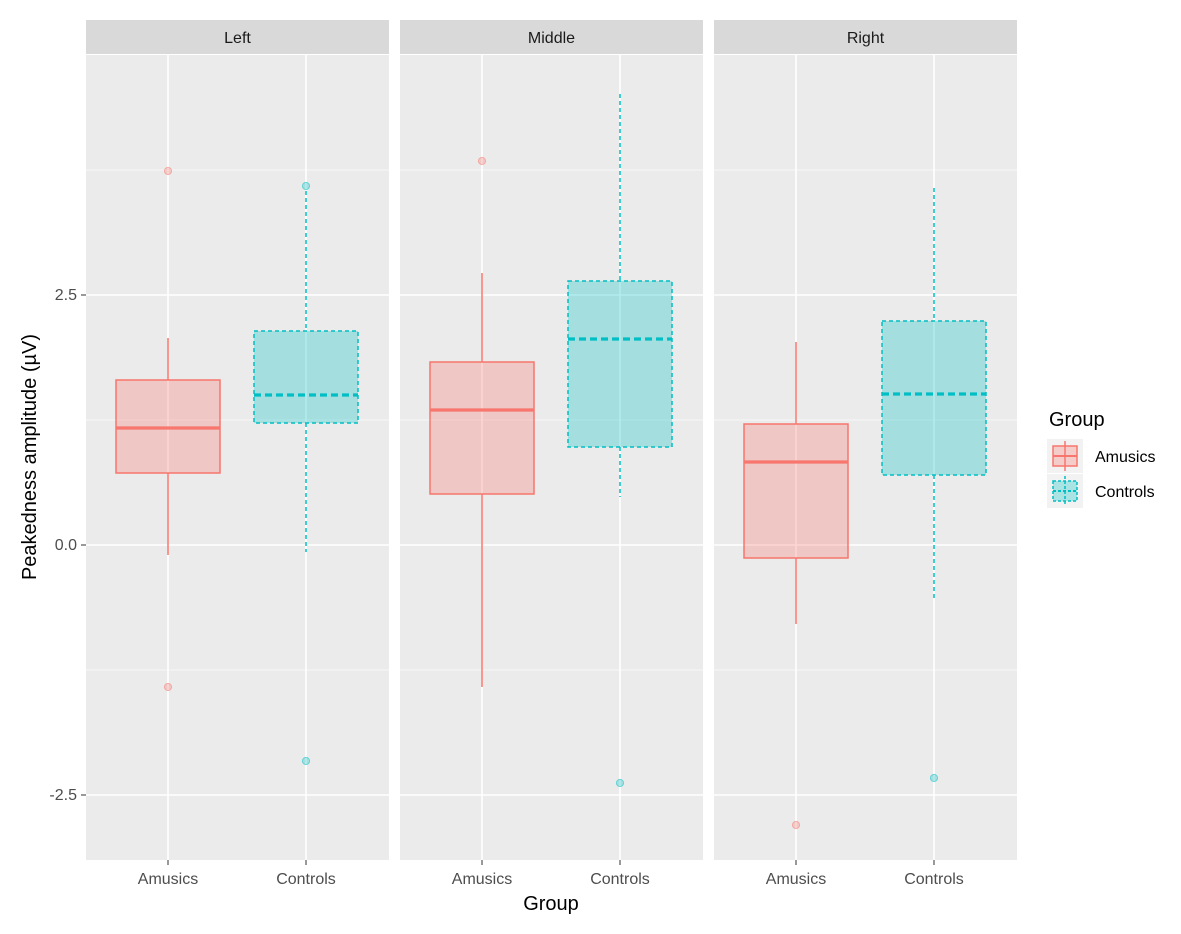 The height and width of the screenshot is (934, 1181). Describe the element at coordinates (1125, 492) in the screenshot. I see `legend-entry-label: Controls` at that location.